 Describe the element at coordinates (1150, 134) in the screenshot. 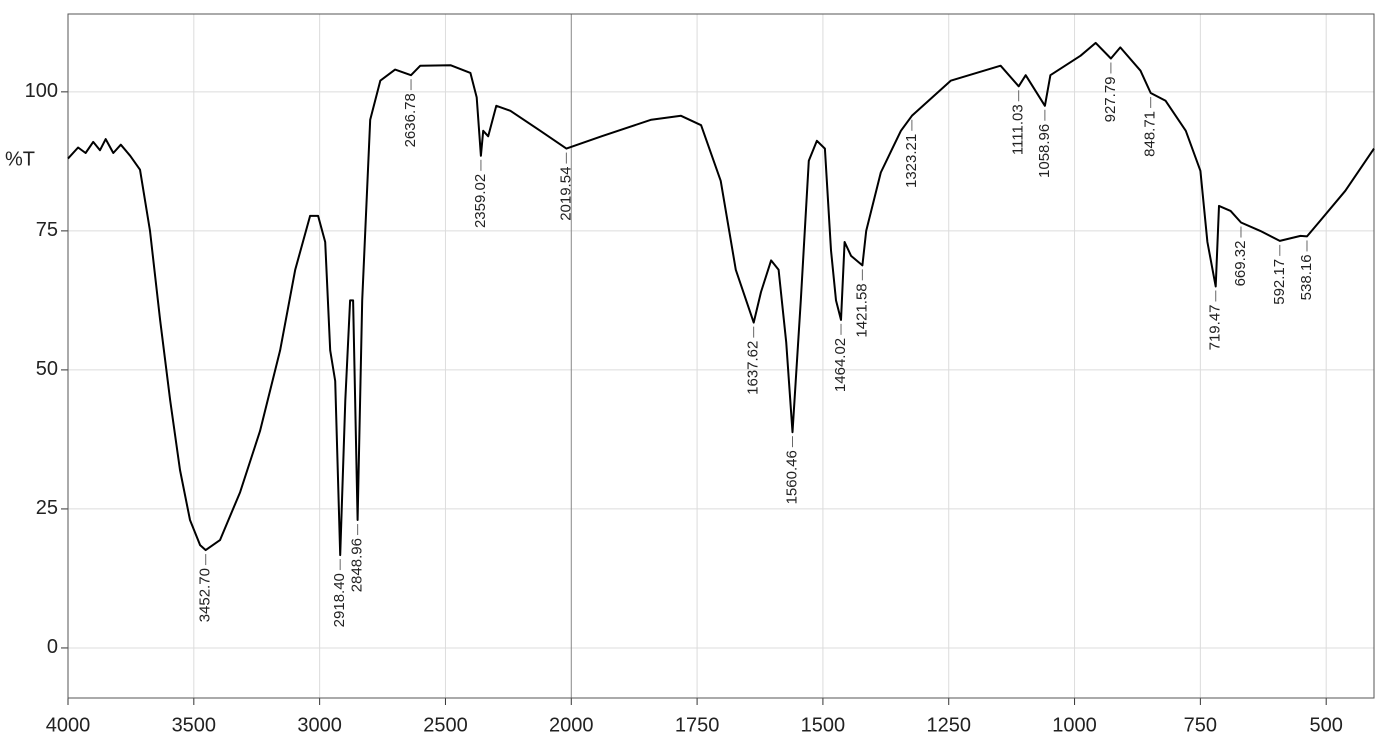

I see `annotation-label: 848.71` at that location.